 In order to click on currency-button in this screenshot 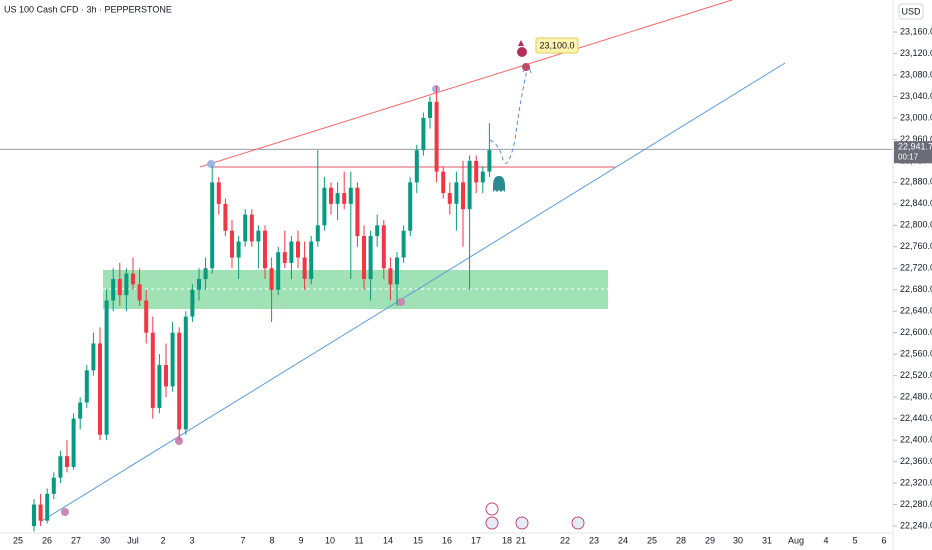, I will do `click(911, 11)`.